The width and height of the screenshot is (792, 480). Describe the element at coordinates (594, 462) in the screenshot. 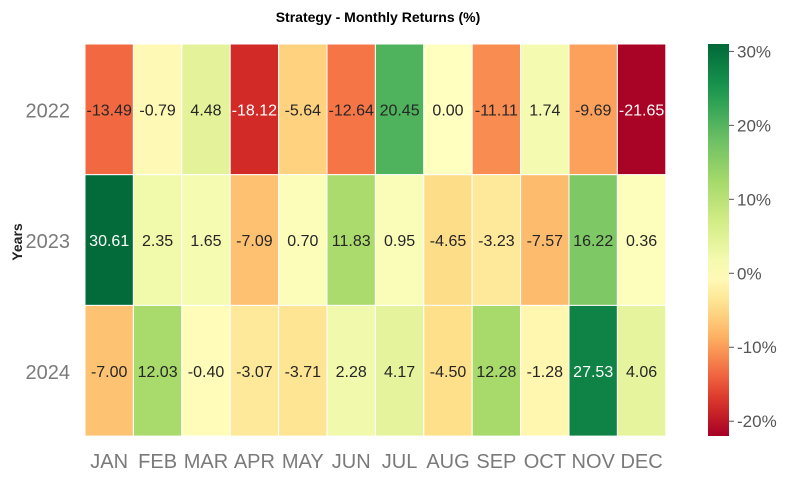

I see `x-tick-label: NOV` at that location.